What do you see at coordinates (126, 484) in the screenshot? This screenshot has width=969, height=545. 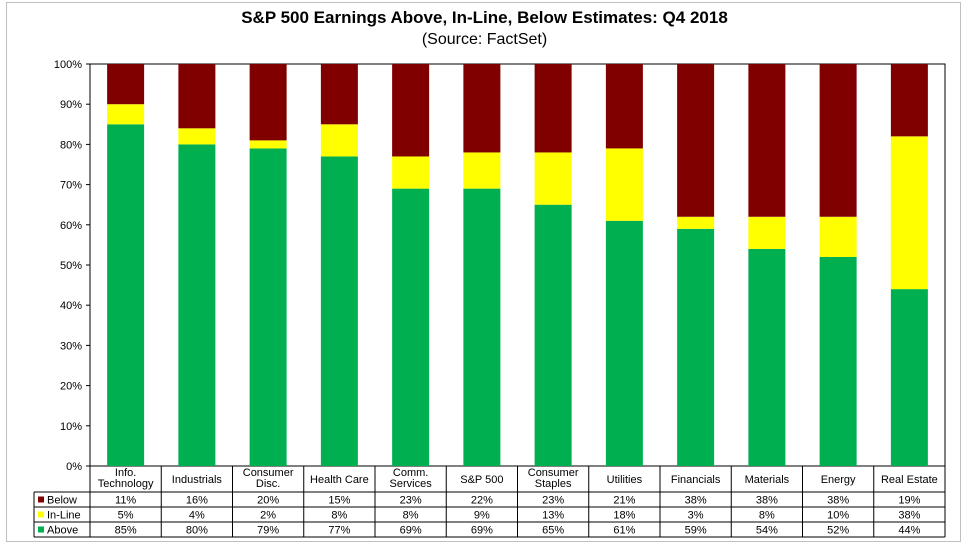 I see `category-label: Technology` at bounding box center [126, 484].